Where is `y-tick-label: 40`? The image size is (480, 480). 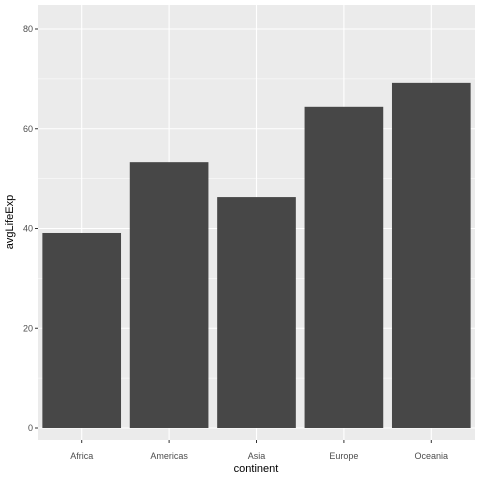
y-tick-label: 40 is located at coordinates (28, 229).